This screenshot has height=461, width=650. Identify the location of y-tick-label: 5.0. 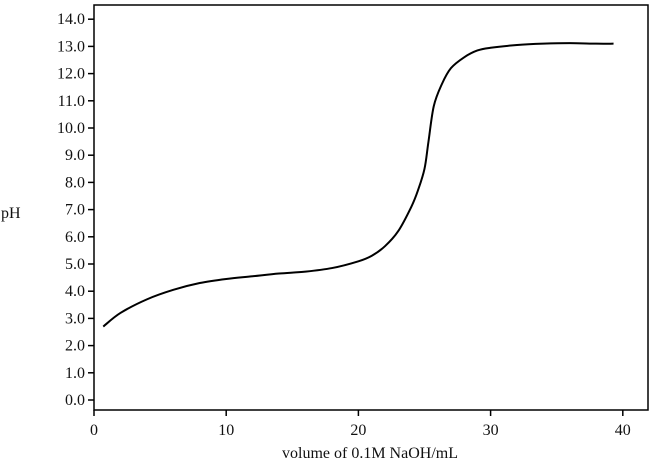
(75, 264).